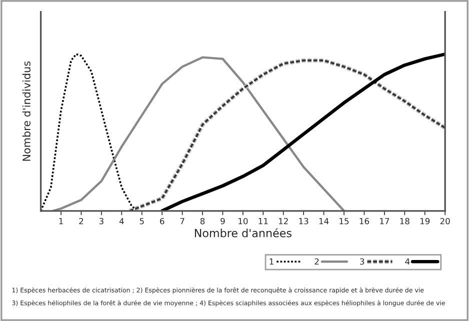 Image resolution: width=469 pixels, height=321 pixels. I want to click on x-tick-label: 18, so click(405, 221).